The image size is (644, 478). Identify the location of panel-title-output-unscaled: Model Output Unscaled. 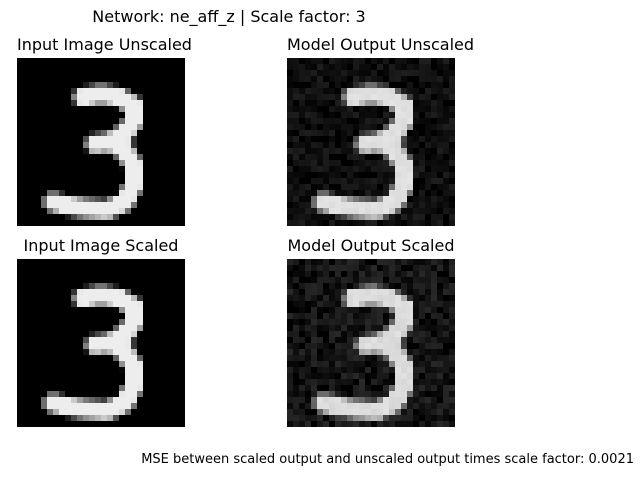
(381, 44).